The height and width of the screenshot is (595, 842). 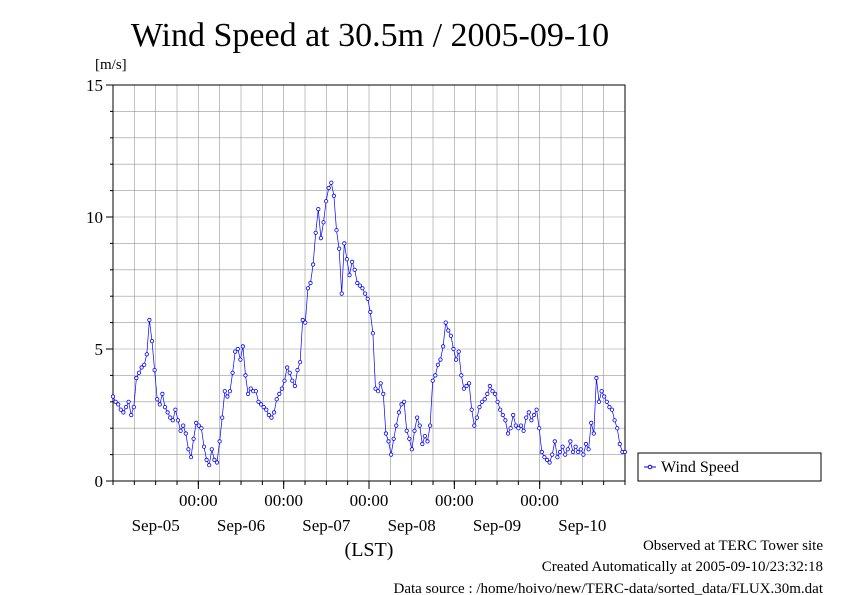 I want to click on y-tick-label: 0, so click(x=99, y=481).